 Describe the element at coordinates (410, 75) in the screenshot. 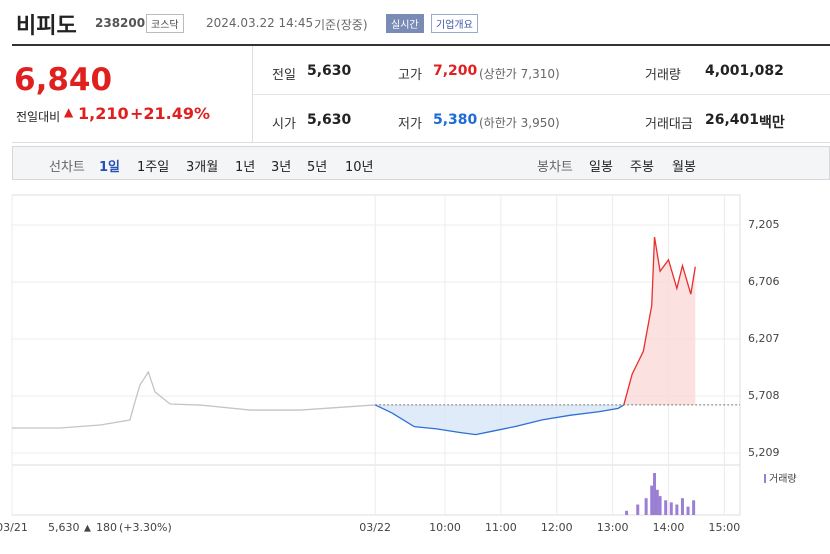

I see `stat-label: 고가` at that location.